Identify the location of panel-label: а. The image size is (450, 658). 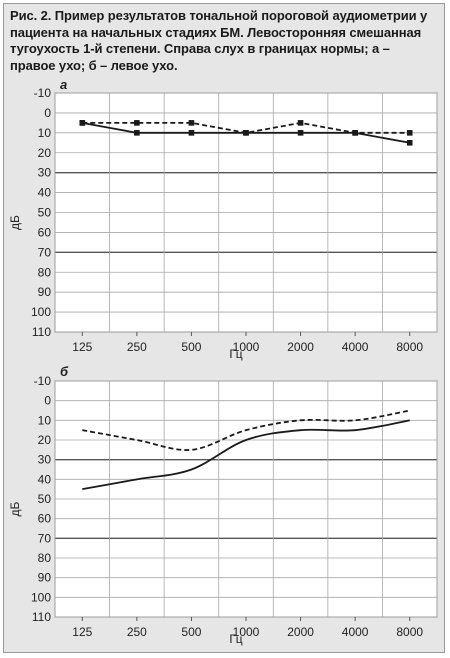
(63, 84).